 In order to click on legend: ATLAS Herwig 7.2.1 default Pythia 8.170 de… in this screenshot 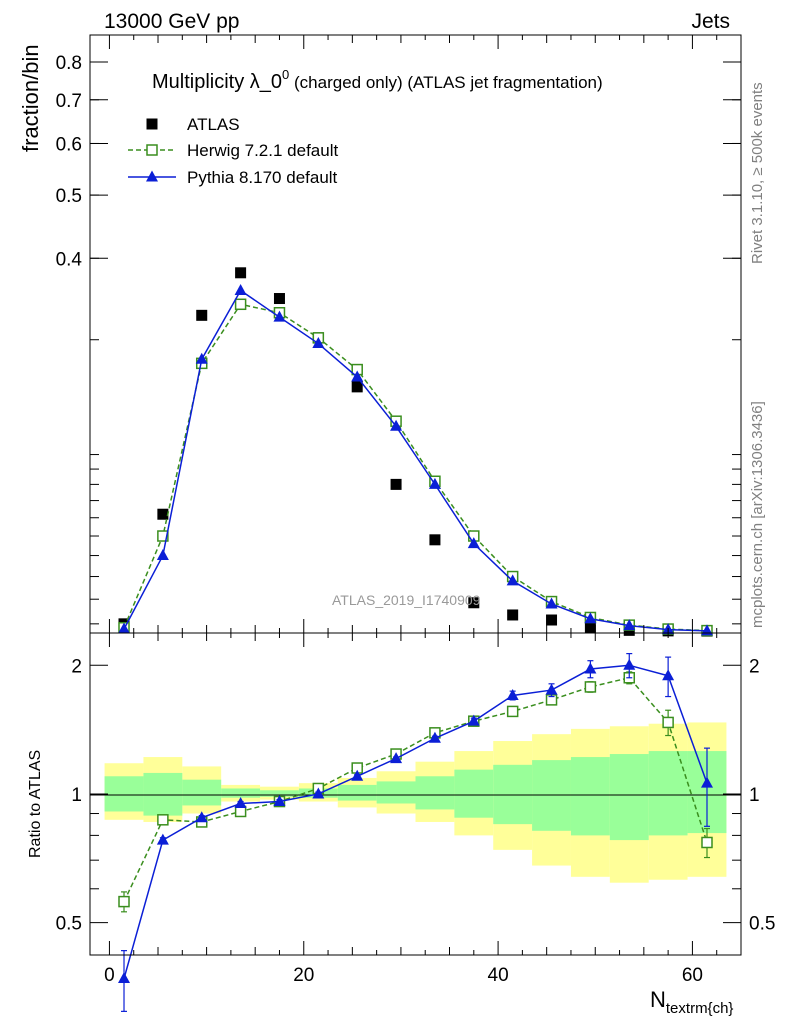, I will do `click(233, 151)`.